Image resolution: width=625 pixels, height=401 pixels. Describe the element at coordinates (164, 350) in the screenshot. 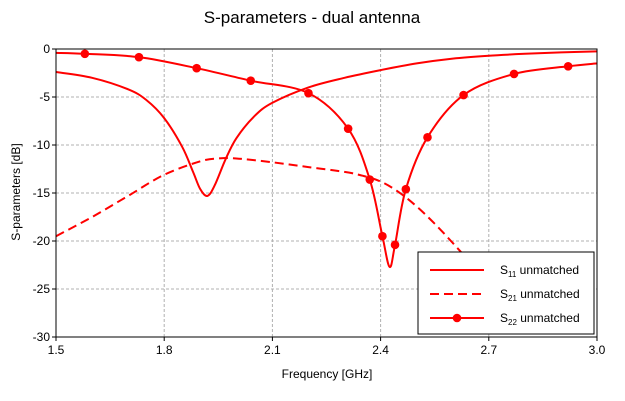

I see `x-tick-label: 1.8` at that location.